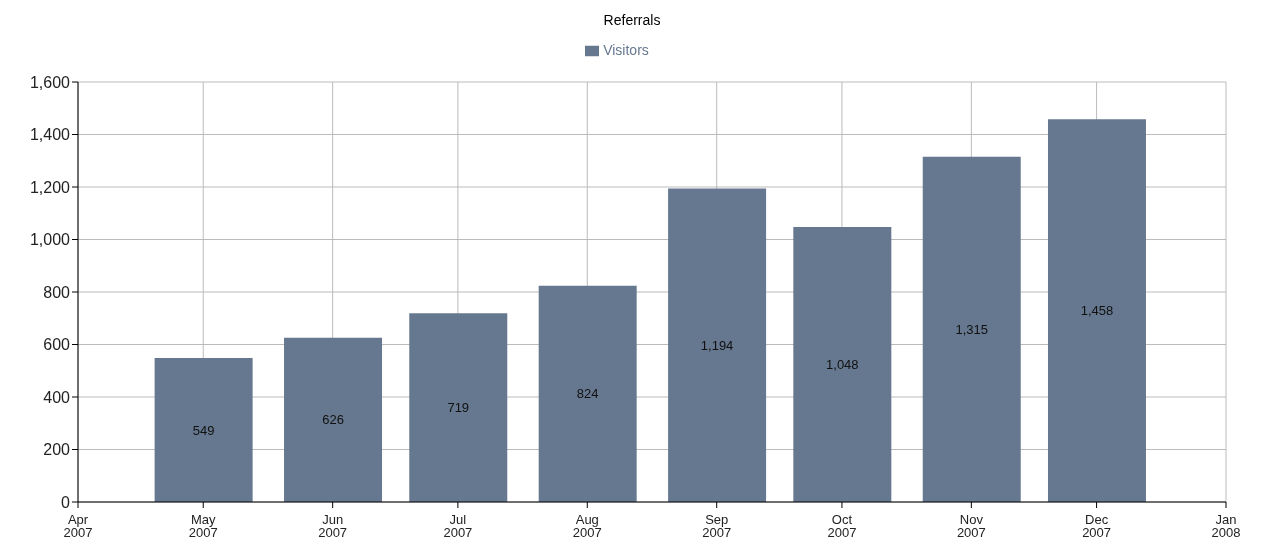 The image size is (1264, 553). I want to click on x-tick-label: Dec 2007, so click(1097, 526).